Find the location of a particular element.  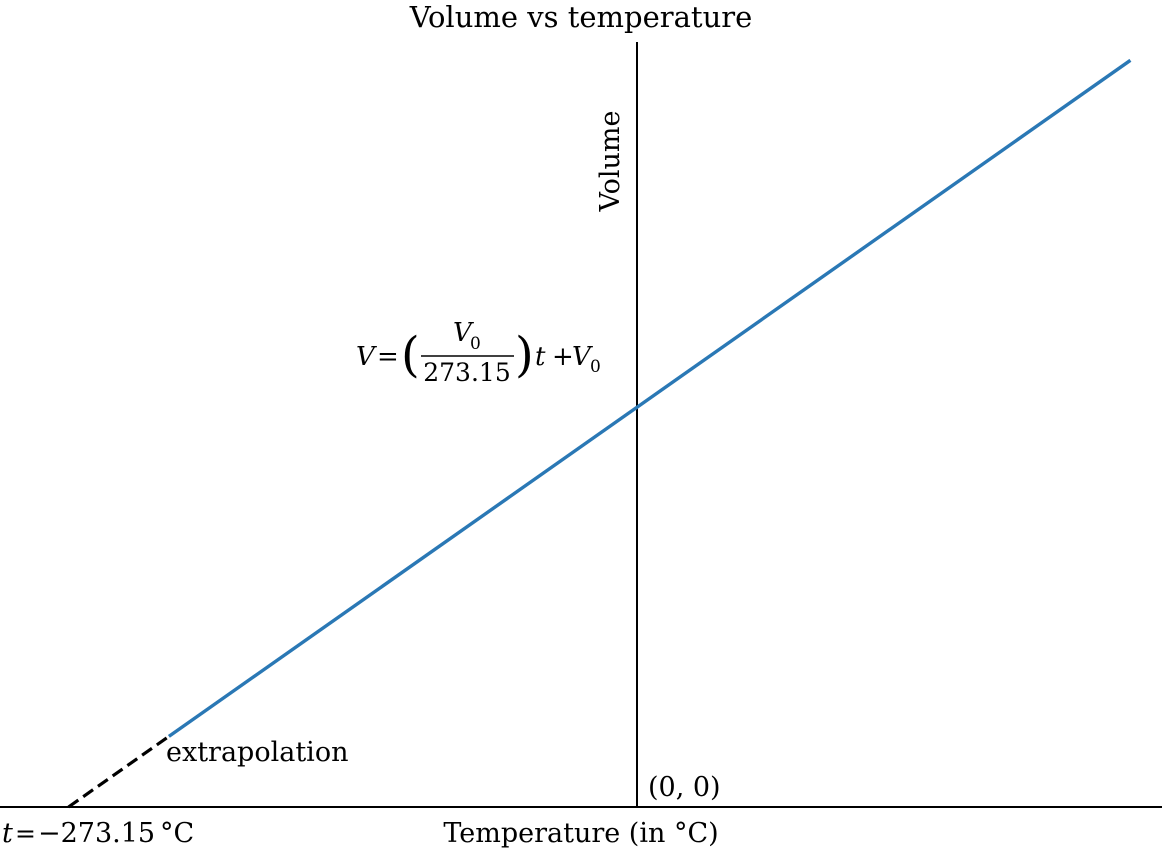

intercept-label: t = −273.15 °C is located at coordinates (98, 833).